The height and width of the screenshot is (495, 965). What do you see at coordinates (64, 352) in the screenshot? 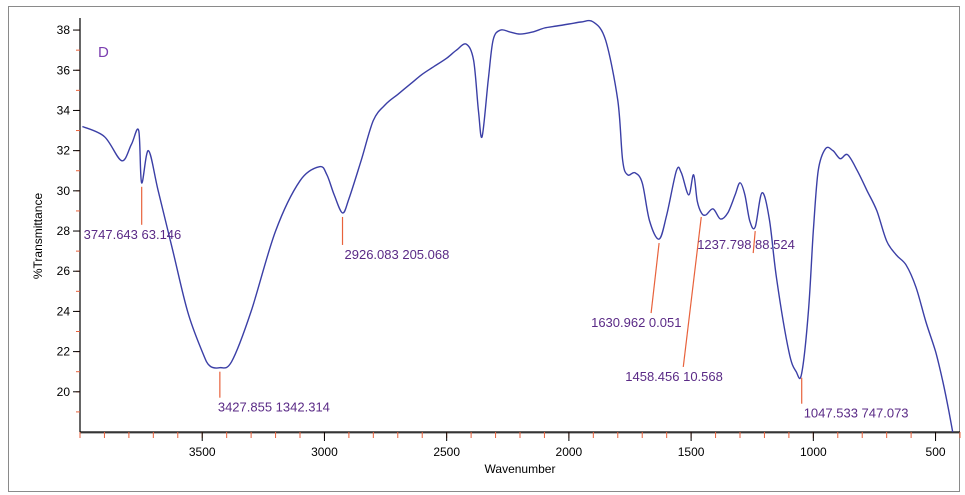
I see `y-tick-label: 22` at bounding box center [64, 352].